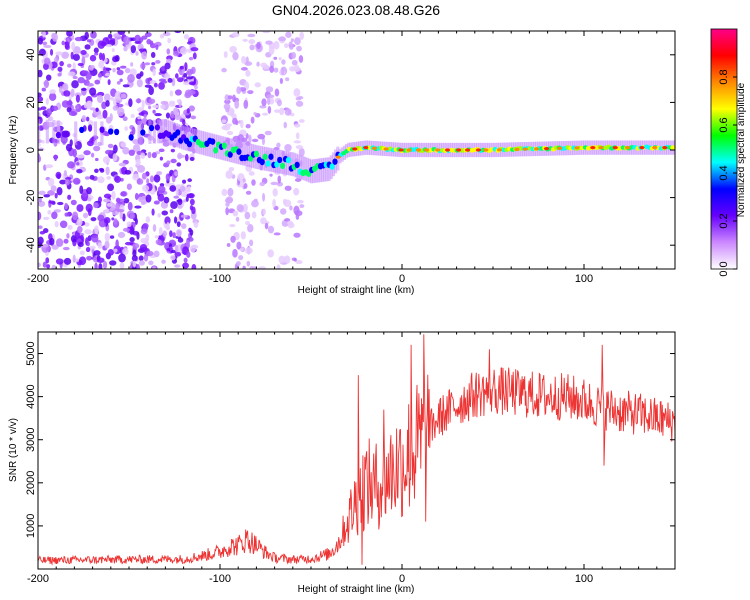 Image resolution: width=750 pixels, height=600 pixels. Describe the element at coordinates (31, 55) in the screenshot. I see `spectrogram-y-tick-label: 40` at that location.